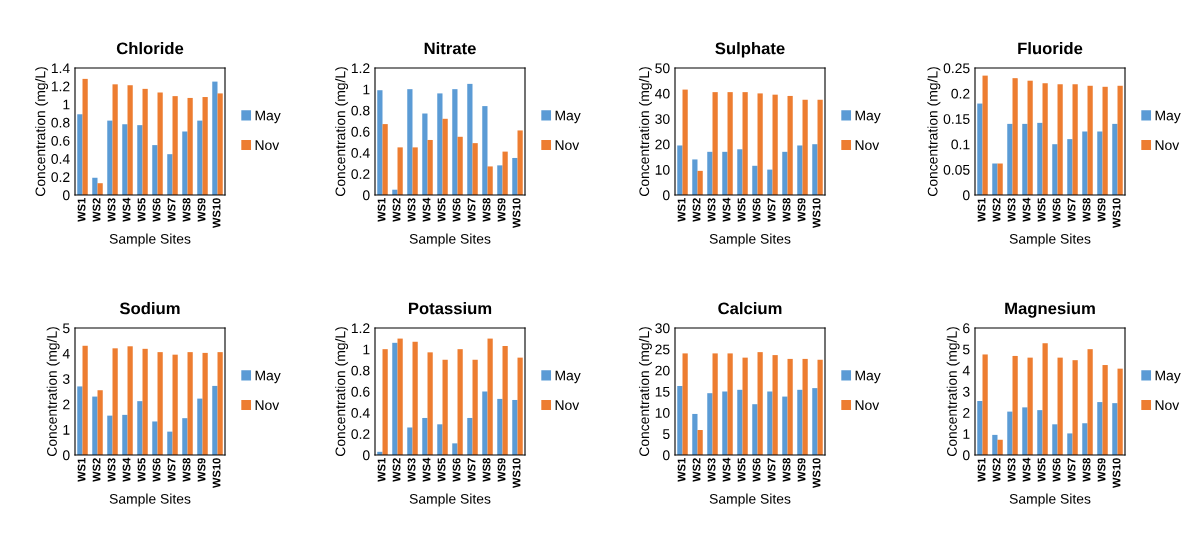 The image size is (1200, 537). I want to click on x-tick-label: WS1, so click(681, 210).